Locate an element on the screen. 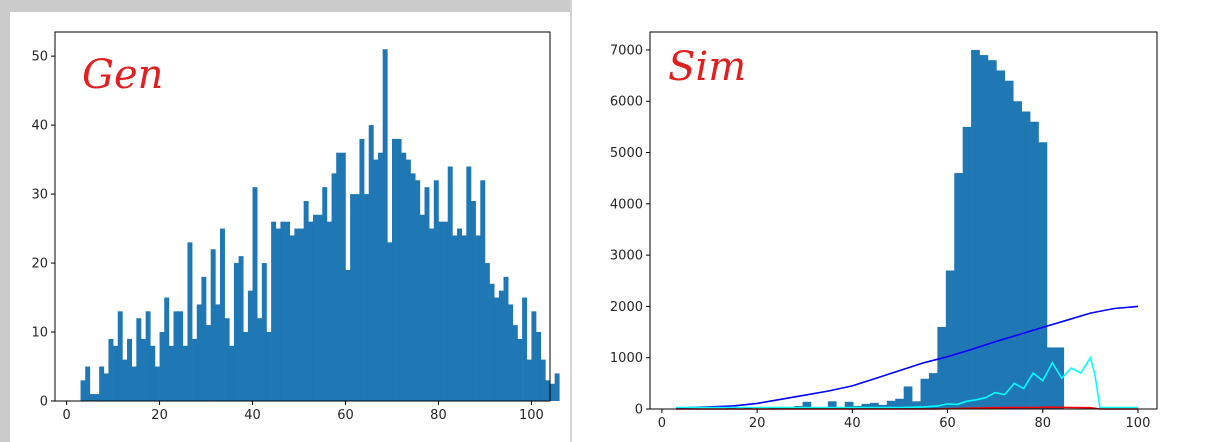 Image resolution: width=1212 pixels, height=442 pixels. y-tick-label: 2000 is located at coordinates (626, 307).